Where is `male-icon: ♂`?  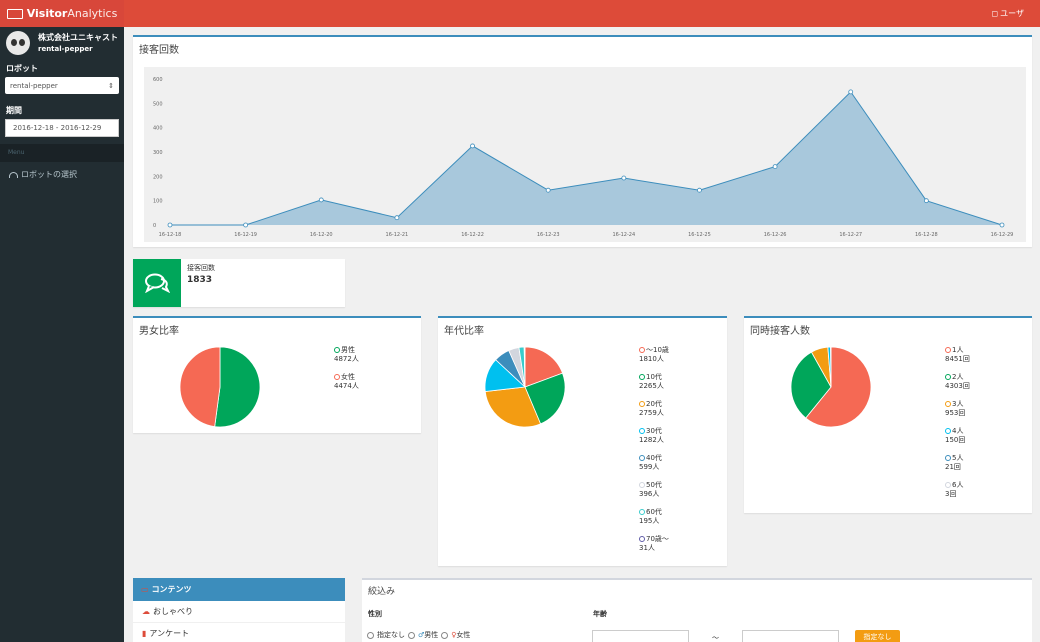 male-icon: ♂ is located at coordinates (421, 635).